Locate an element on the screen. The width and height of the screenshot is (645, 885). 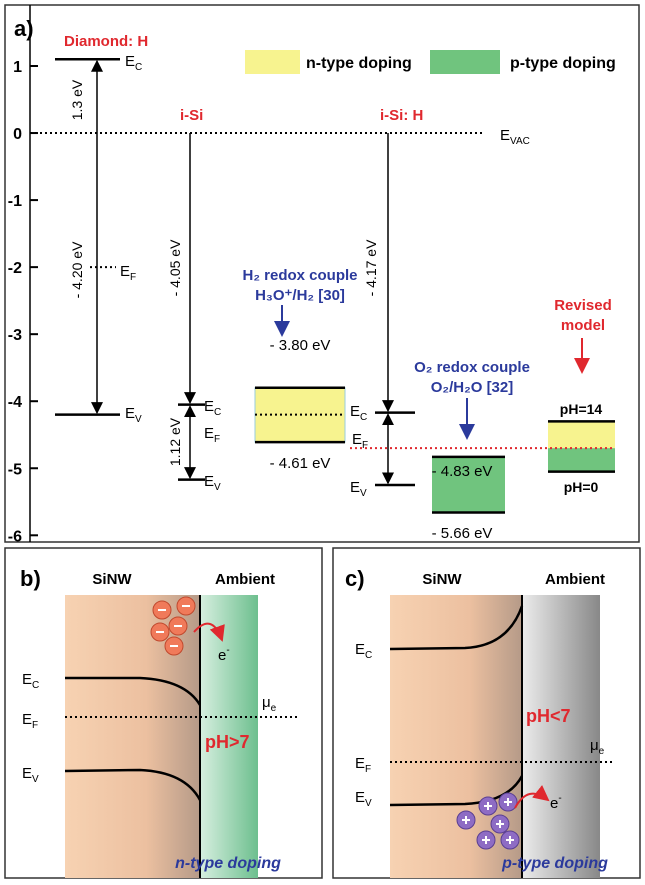
material-name: i-Si is located at coordinates (191, 115).